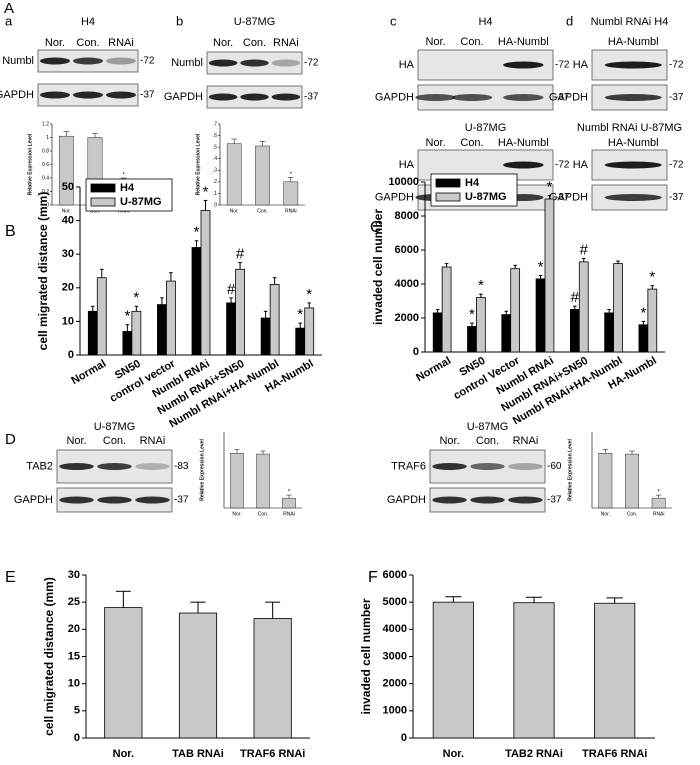  Describe the element at coordinates (215, 159) in the screenshot. I see `y-tick-label: .4` at that location.